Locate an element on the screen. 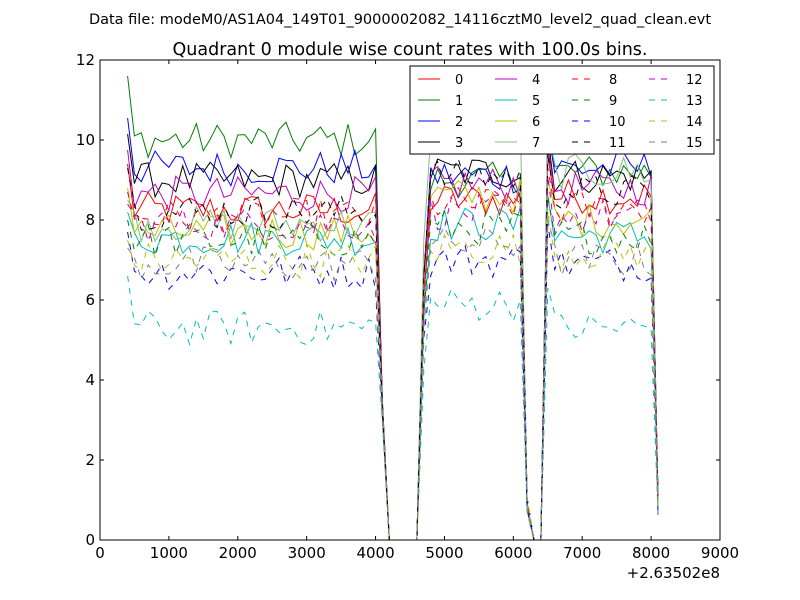 Image resolution: width=800 pixels, height=600 pixels. legend-label-0: 0 is located at coordinates (459, 80).